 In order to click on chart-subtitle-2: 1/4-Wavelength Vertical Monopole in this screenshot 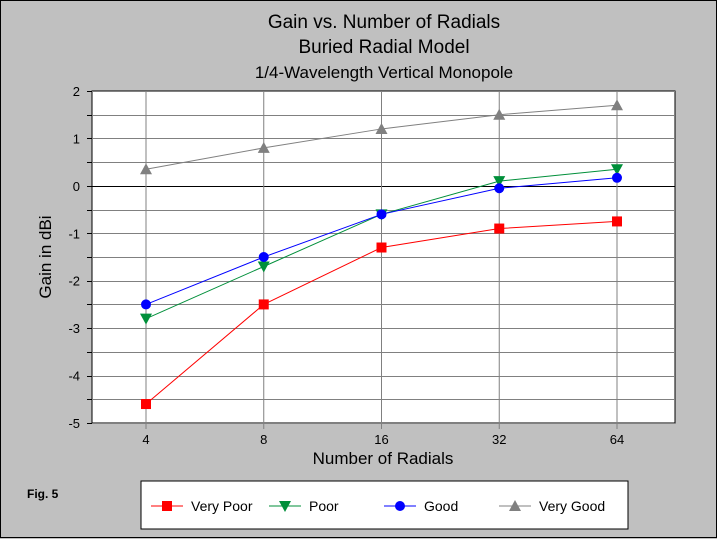, I will do `click(384, 72)`.